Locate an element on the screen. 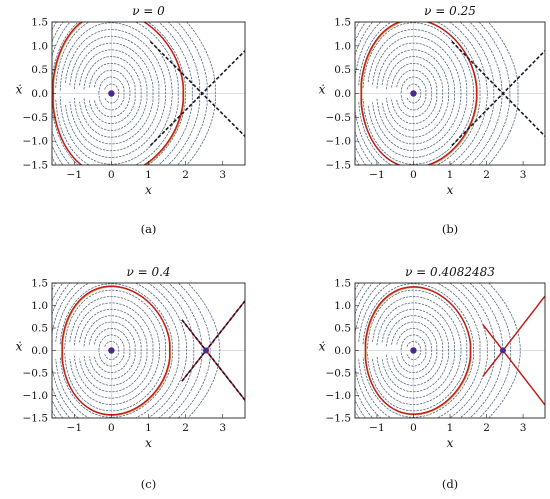  panel-label: (b) is located at coordinates (450, 229).